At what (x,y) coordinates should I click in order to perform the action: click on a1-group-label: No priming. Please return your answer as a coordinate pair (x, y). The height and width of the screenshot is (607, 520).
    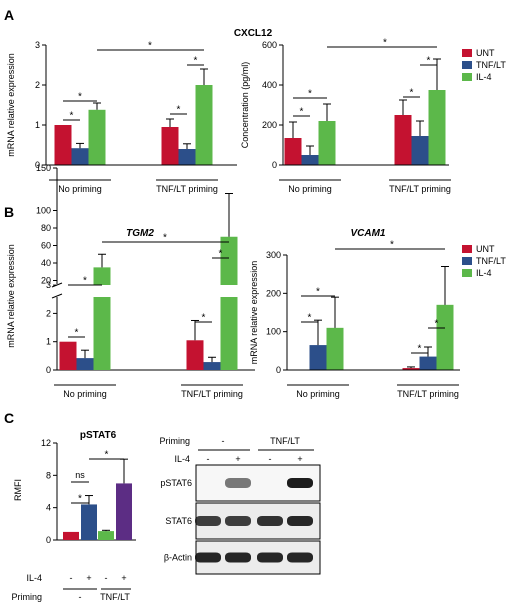
    Looking at the image, I should click on (80, 189).